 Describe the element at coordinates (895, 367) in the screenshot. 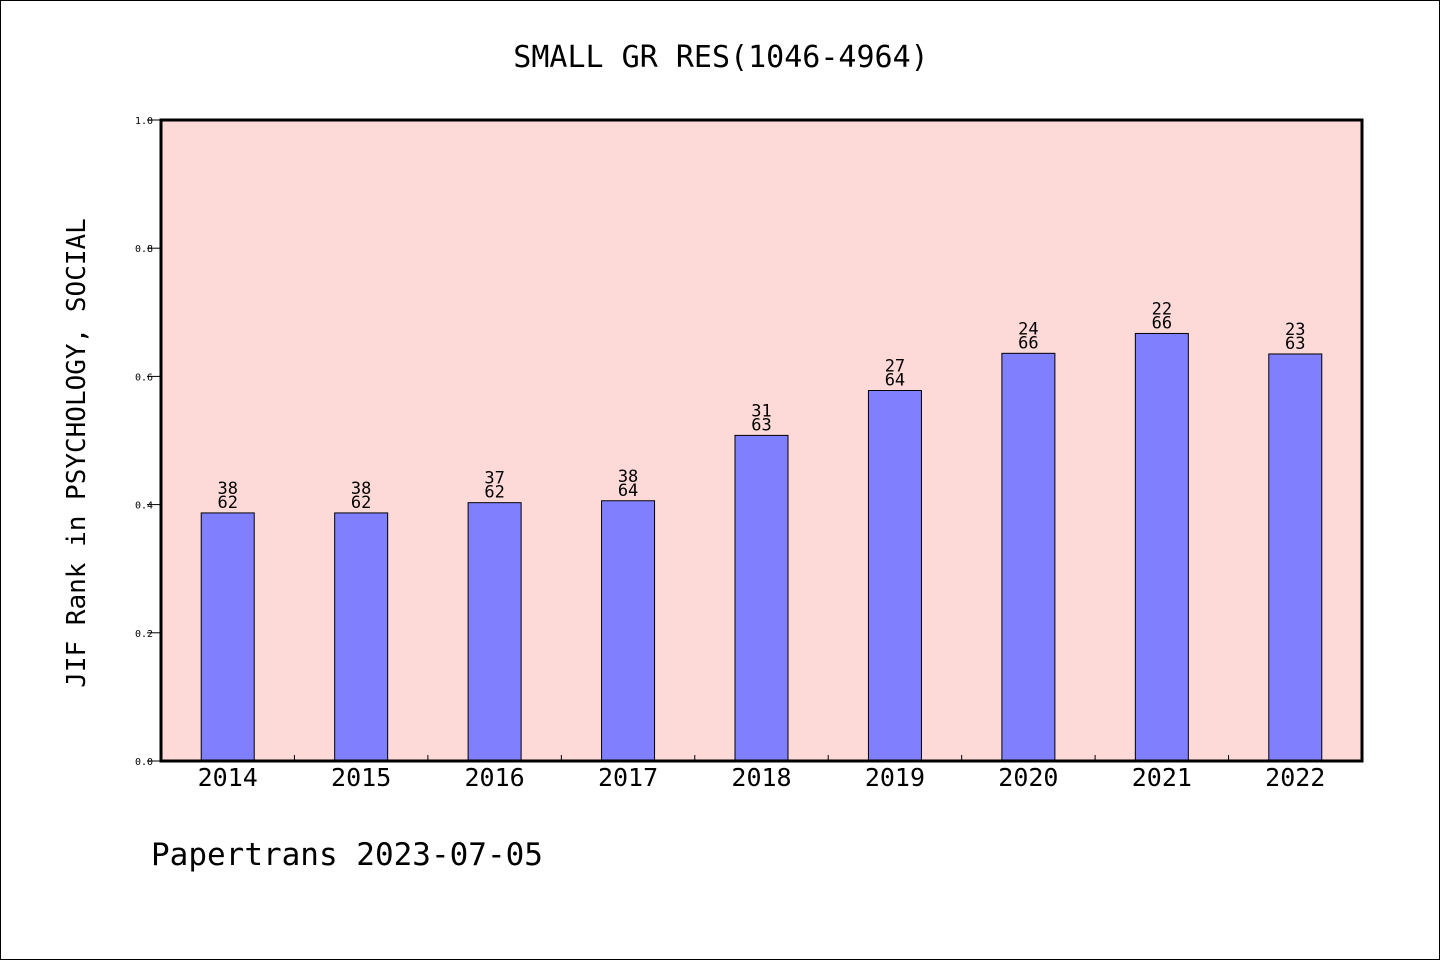

I see `bar-rank-label: 27` at that location.